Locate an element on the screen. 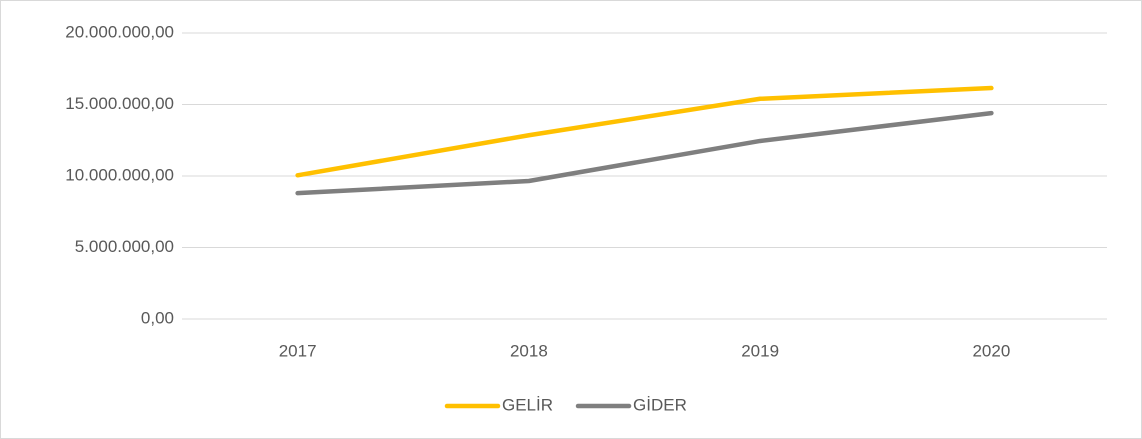 This screenshot has height=439, width=1142. y-tick-label: 10.000.000,00 is located at coordinates (119, 174).